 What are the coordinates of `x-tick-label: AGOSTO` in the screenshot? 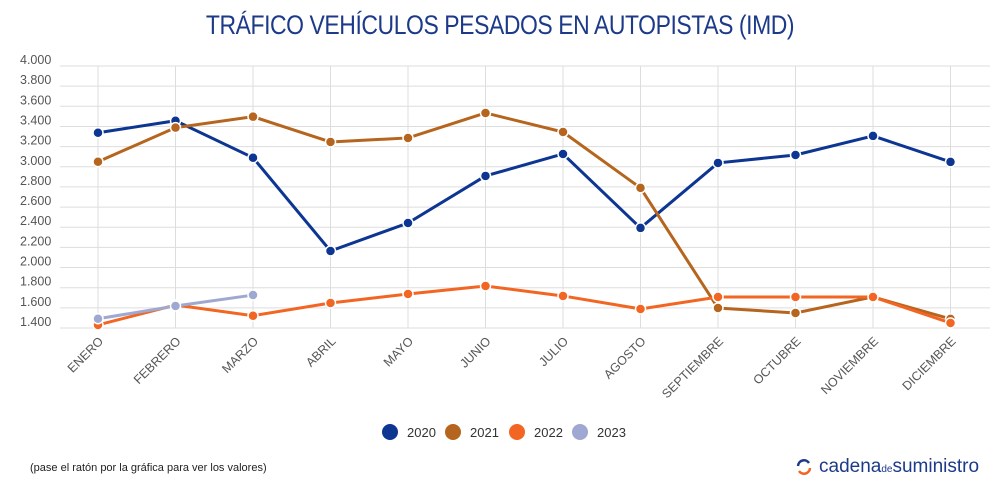 It's located at (625, 358).